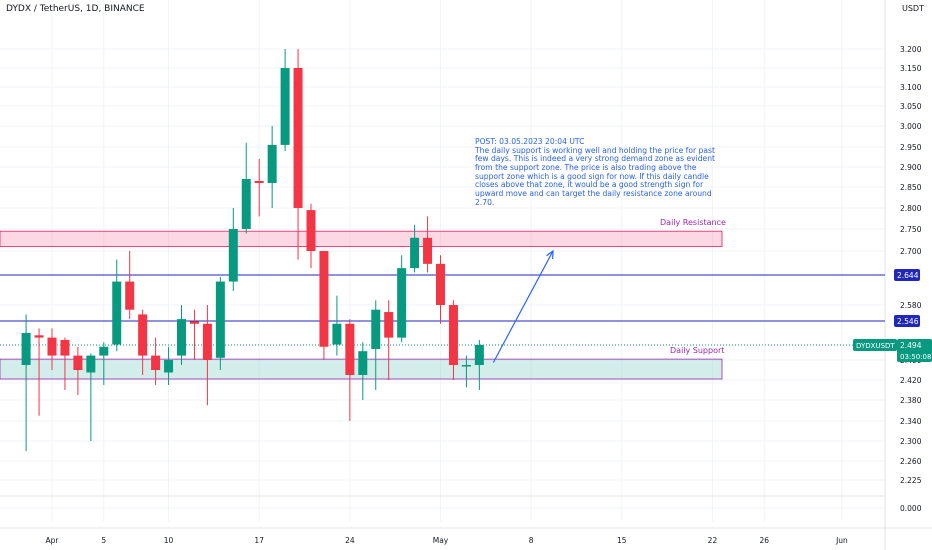  I want to click on y-tick-label: 2.700, so click(911, 251).